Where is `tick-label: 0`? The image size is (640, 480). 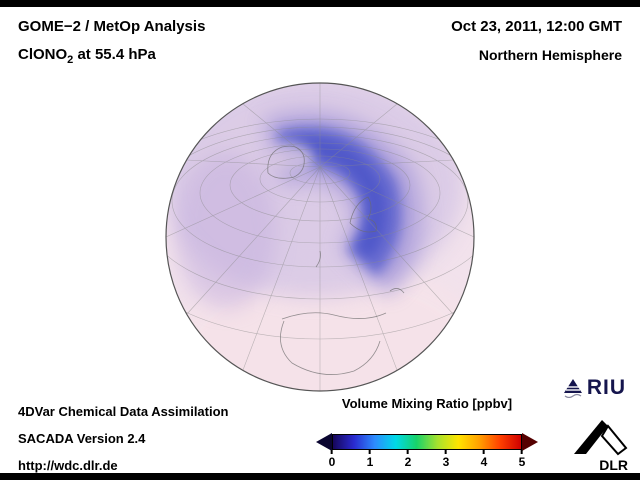 tick-label: 0 is located at coordinates (332, 462).